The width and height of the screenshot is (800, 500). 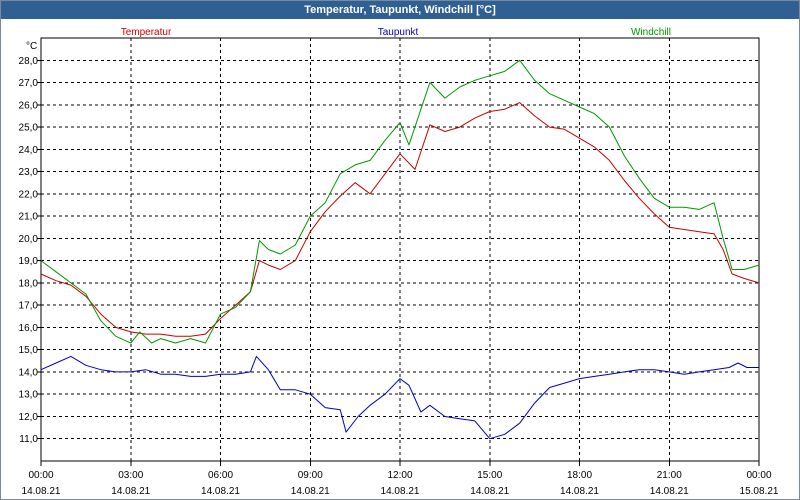 What do you see at coordinates (220, 475) in the screenshot?
I see `x-tick-time-label: 06:00` at bounding box center [220, 475].